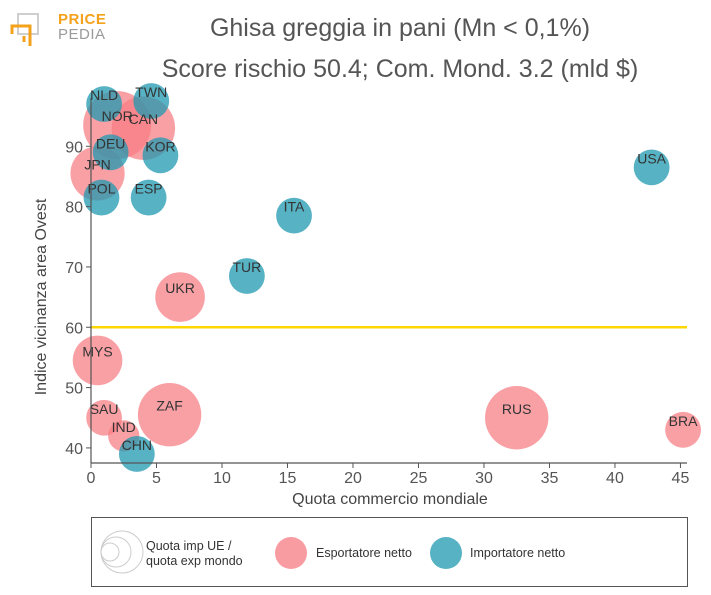 The width and height of the screenshot is (711, 595). I want to click on bubble-nld, so click(104, 104).